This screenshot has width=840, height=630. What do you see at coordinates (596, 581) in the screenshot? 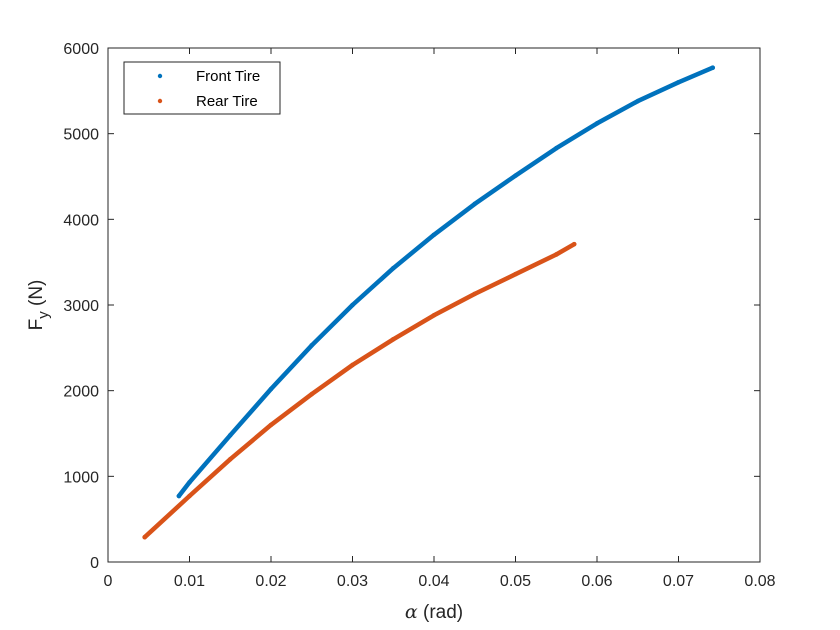
I see `x-tick-label: 0.06` at bounding box center [596, 581].